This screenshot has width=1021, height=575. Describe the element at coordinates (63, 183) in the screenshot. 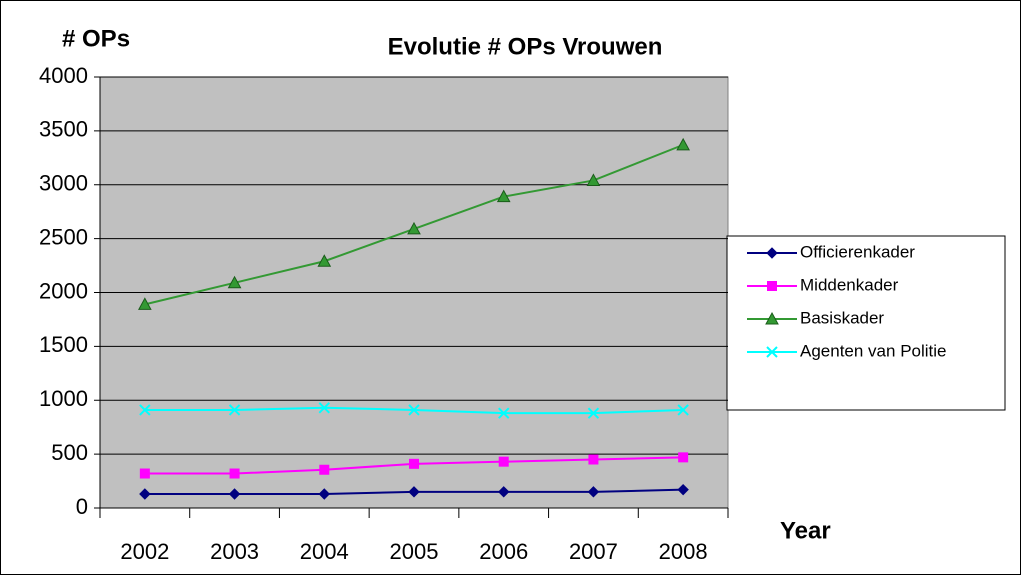

I see `y-tick-label: 3000` at that location.